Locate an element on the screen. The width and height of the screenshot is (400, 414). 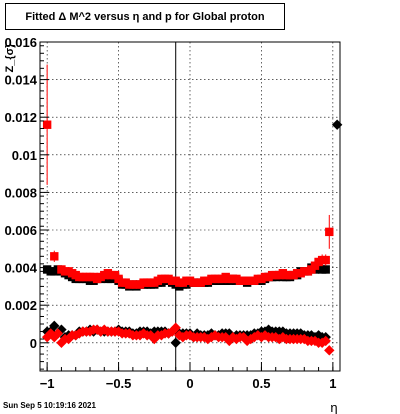
date-stamp: Sun Sep 5 10:19:16 2021 is located at coordinates (49, 405).